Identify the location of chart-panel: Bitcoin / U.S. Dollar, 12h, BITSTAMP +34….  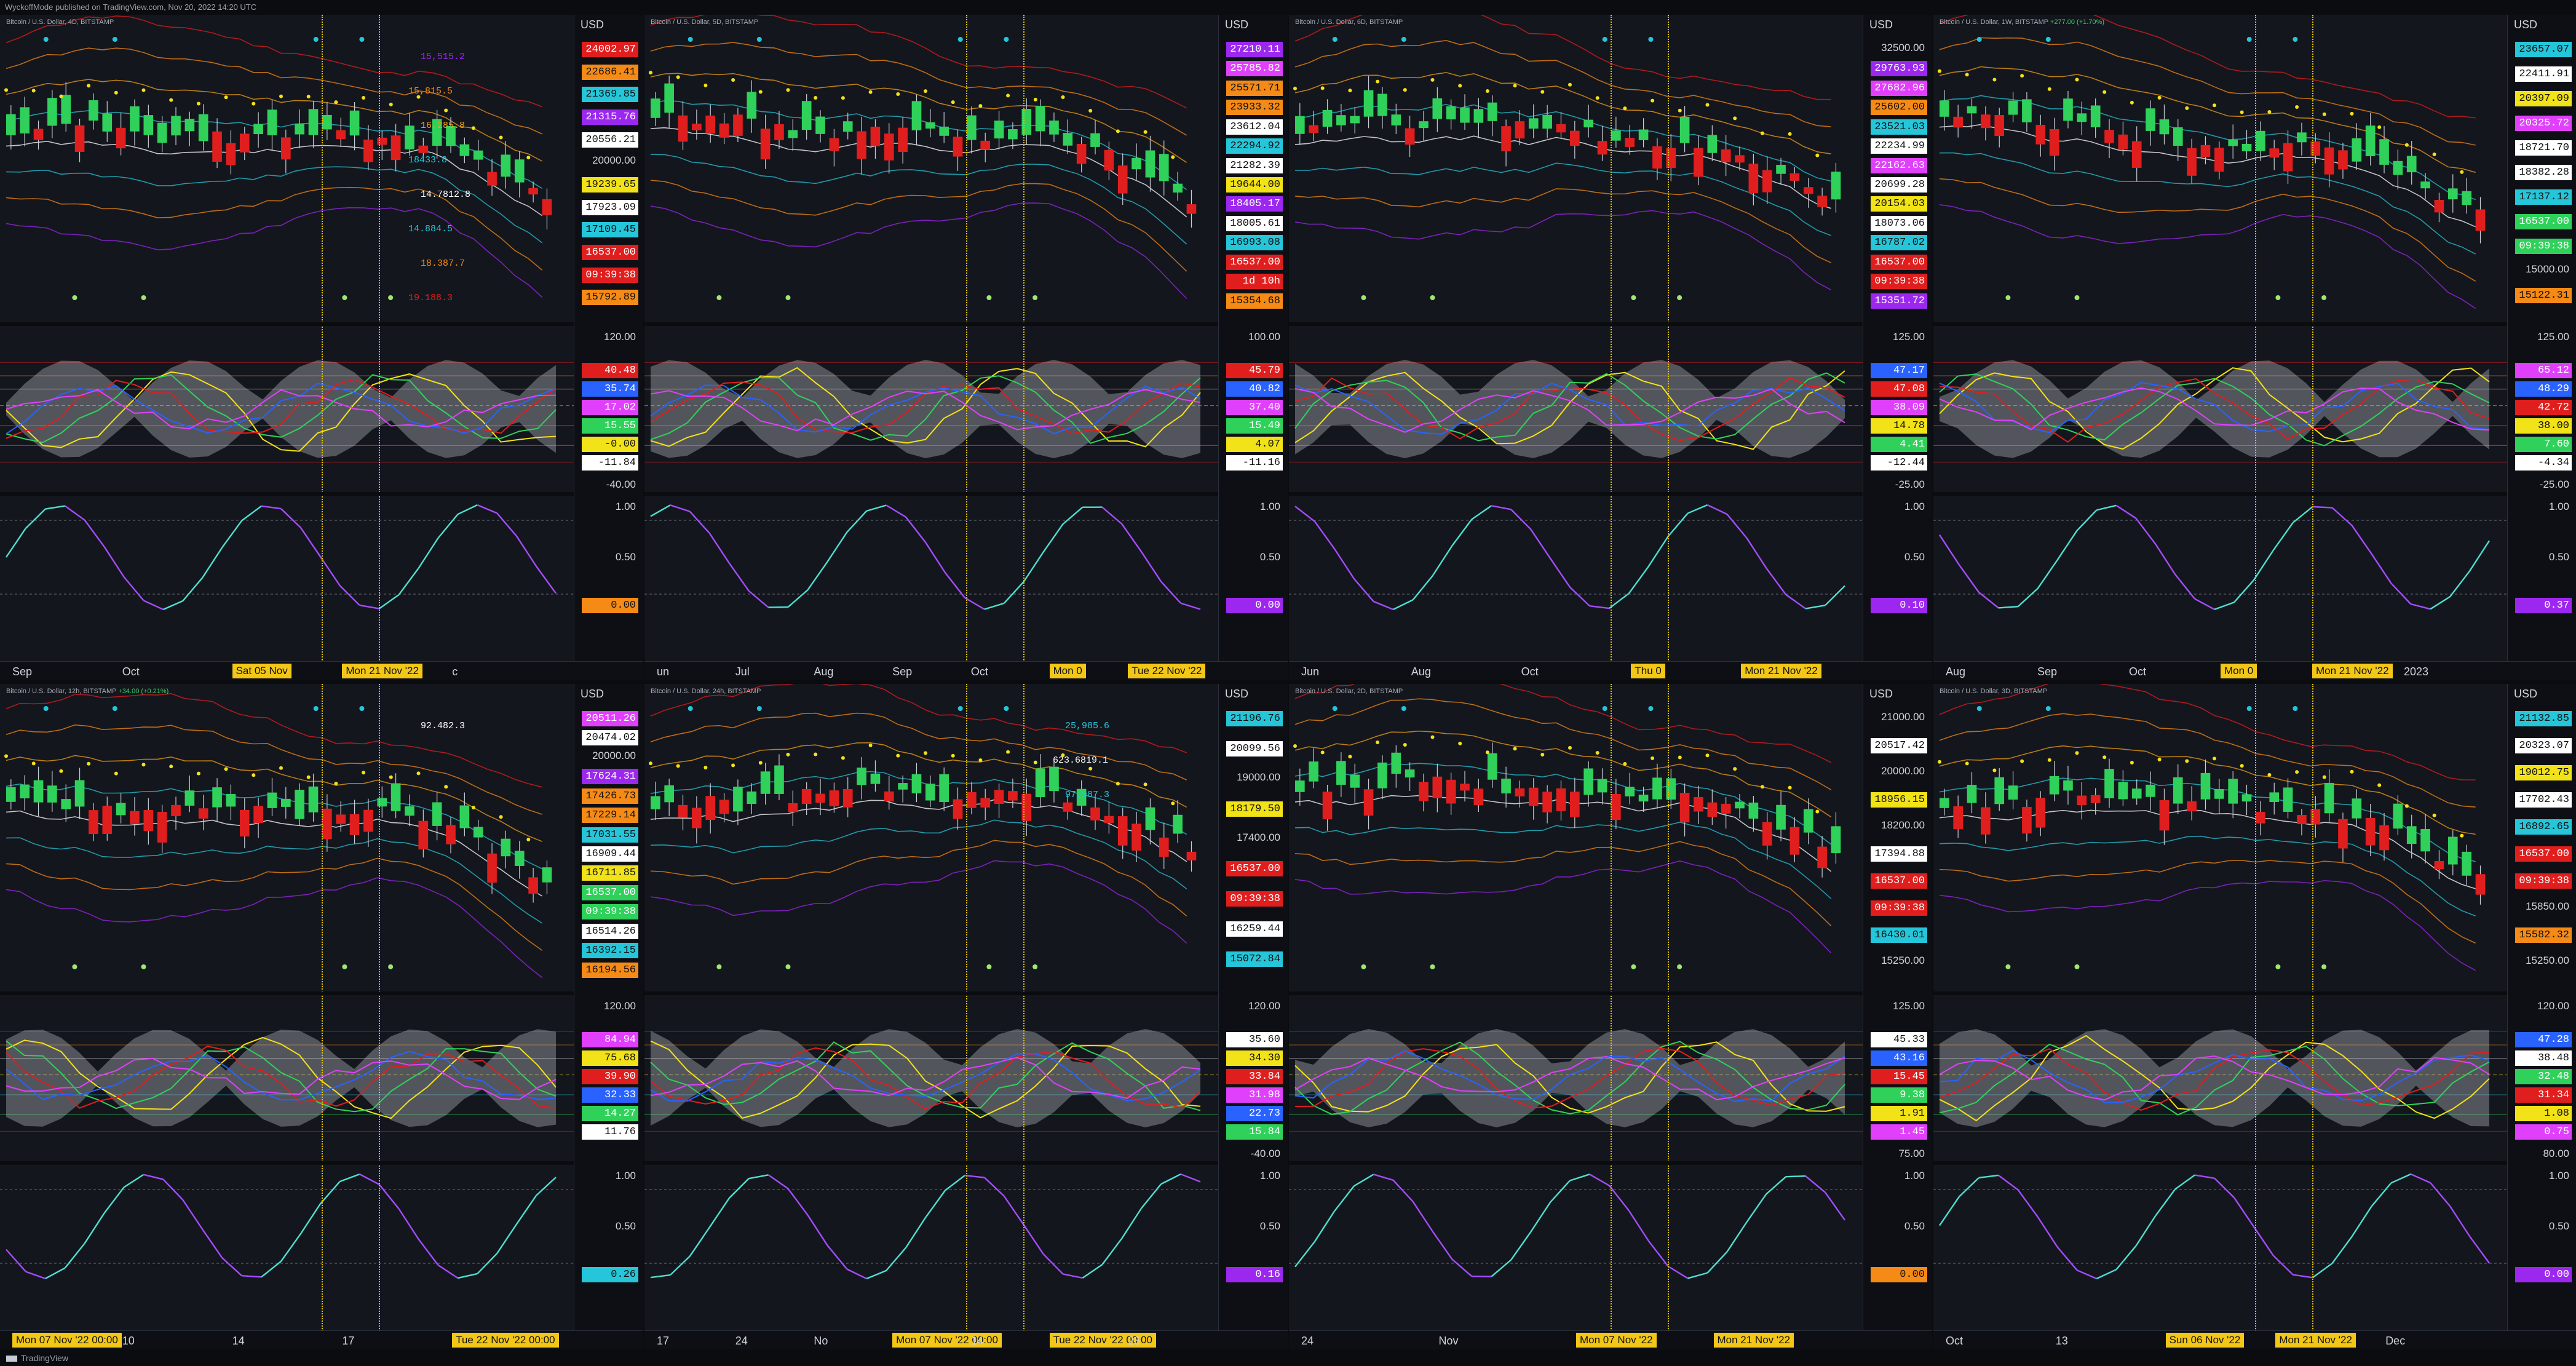
(322, 1017).